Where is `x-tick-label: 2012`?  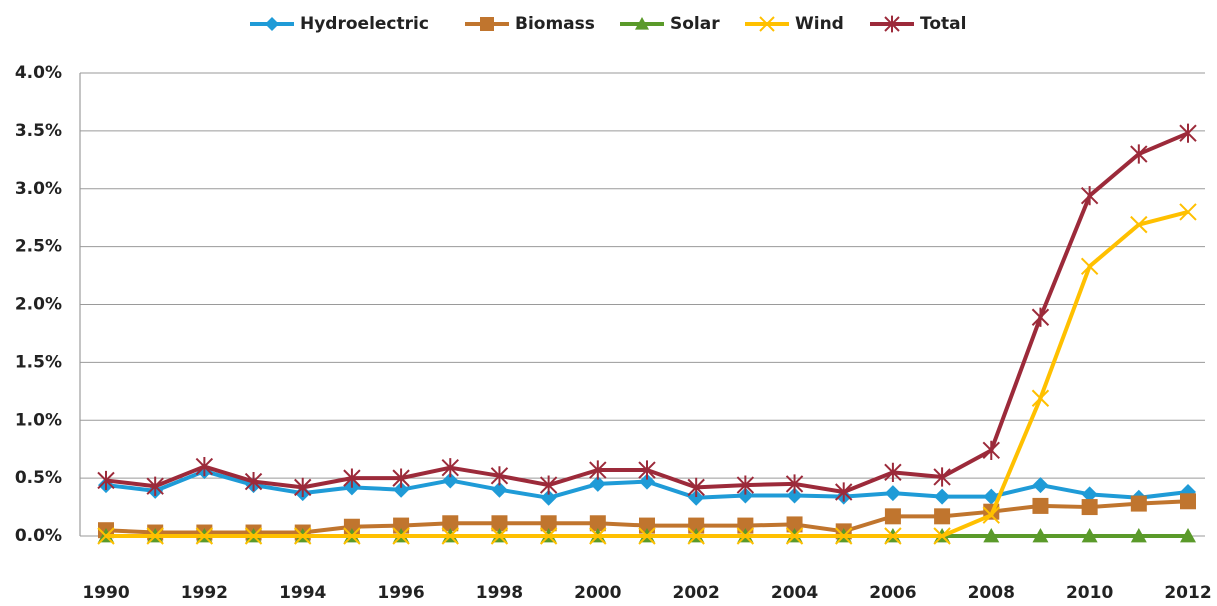 x-tick-label: 2012 is located at coordinates (1187, 593).